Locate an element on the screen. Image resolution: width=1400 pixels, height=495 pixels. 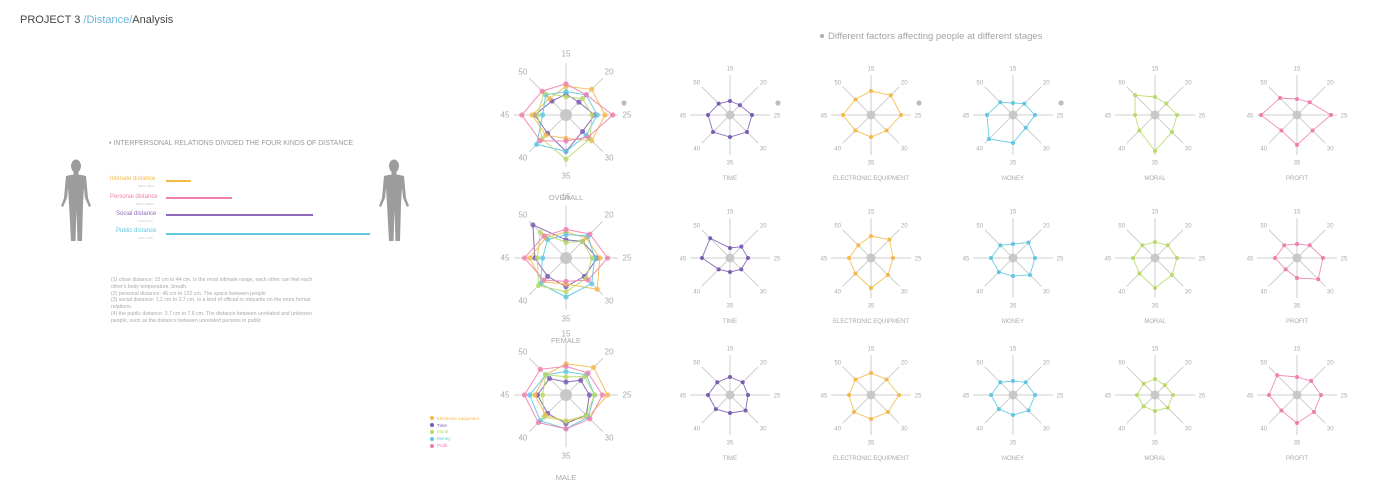
radar-chart-title: MALE is located at coordinates (566, 477).